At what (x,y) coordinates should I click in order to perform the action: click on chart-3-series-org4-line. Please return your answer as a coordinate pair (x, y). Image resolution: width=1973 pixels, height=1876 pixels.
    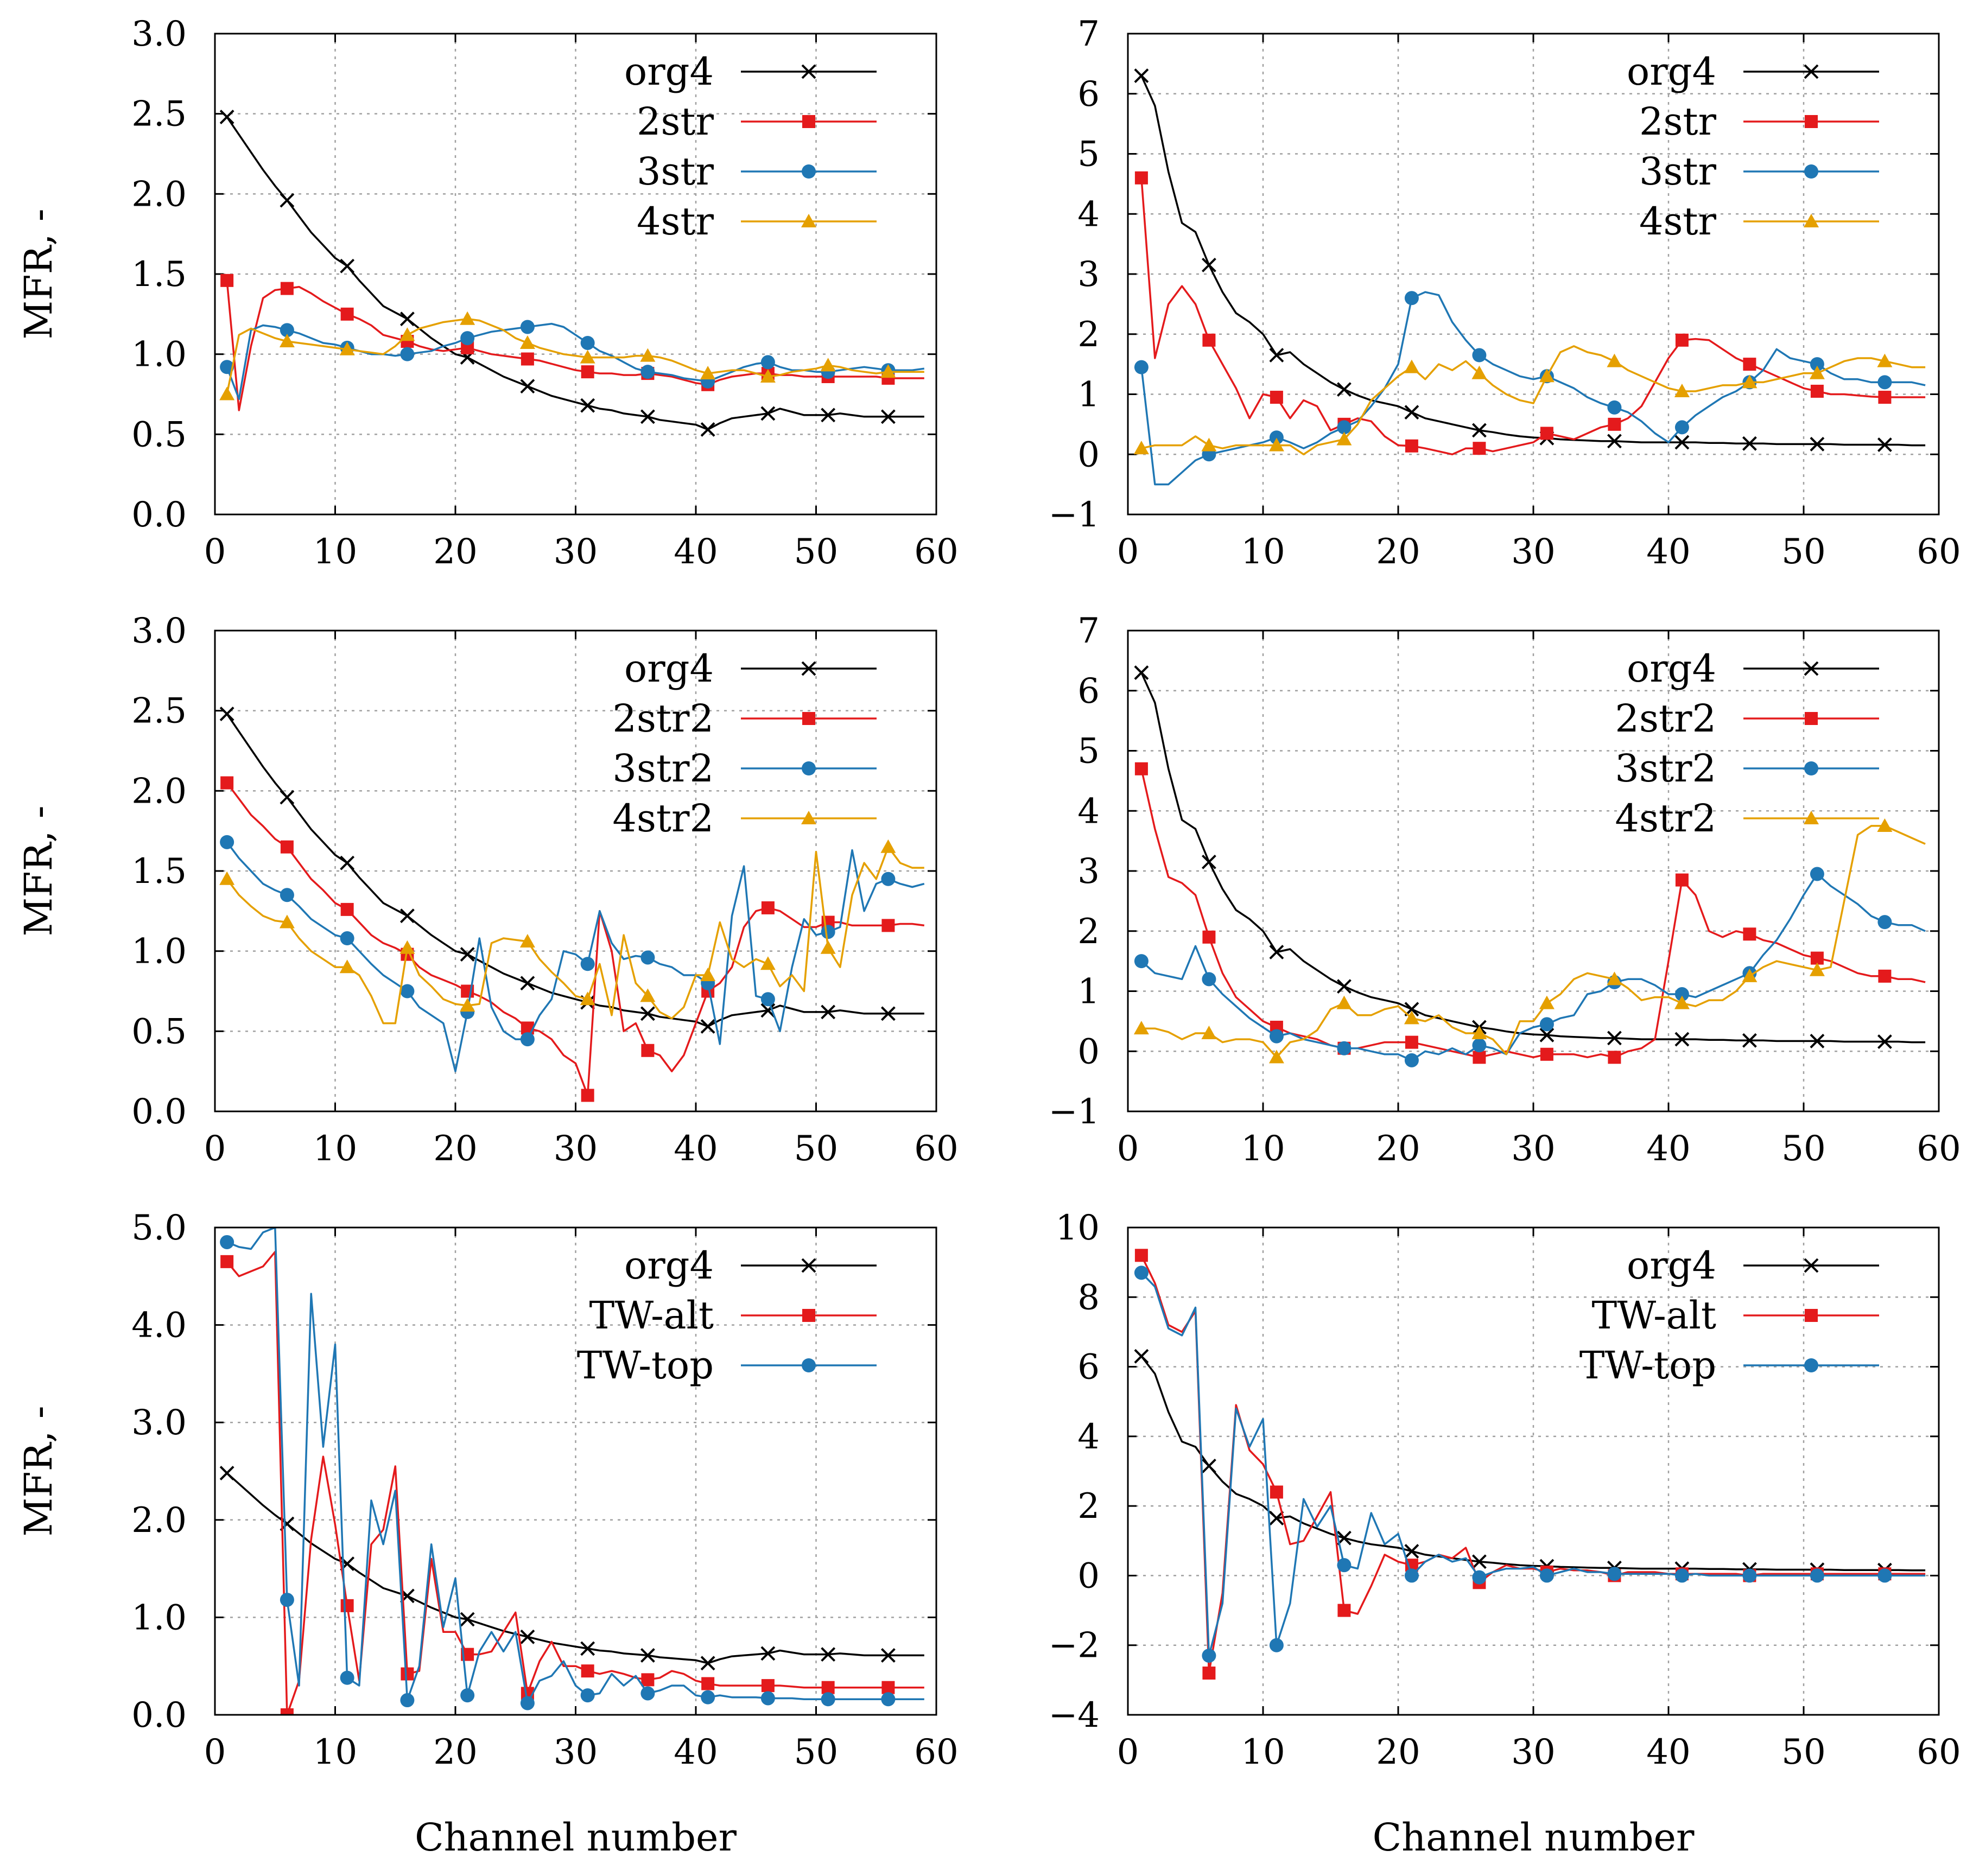
    Looking at the image, I should click on (1533, 858).